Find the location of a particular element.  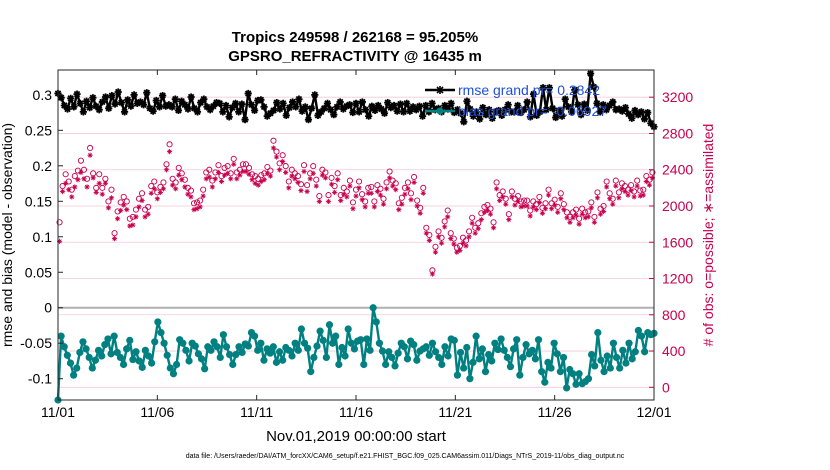

y2-tick-label: 2800 is located at coordinates (677, 133).